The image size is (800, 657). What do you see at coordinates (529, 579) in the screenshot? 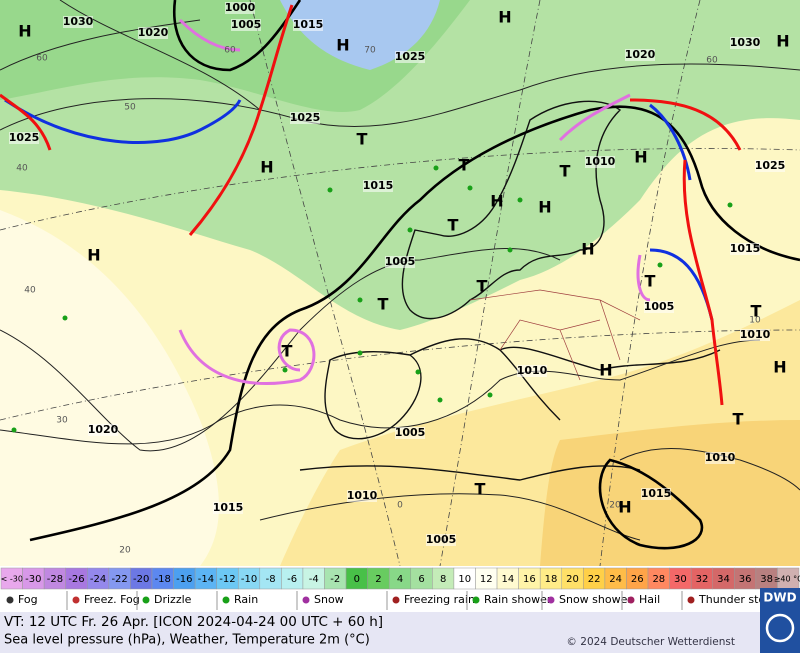
I see `temperature-label: 16` at bounding box center [529, 579].